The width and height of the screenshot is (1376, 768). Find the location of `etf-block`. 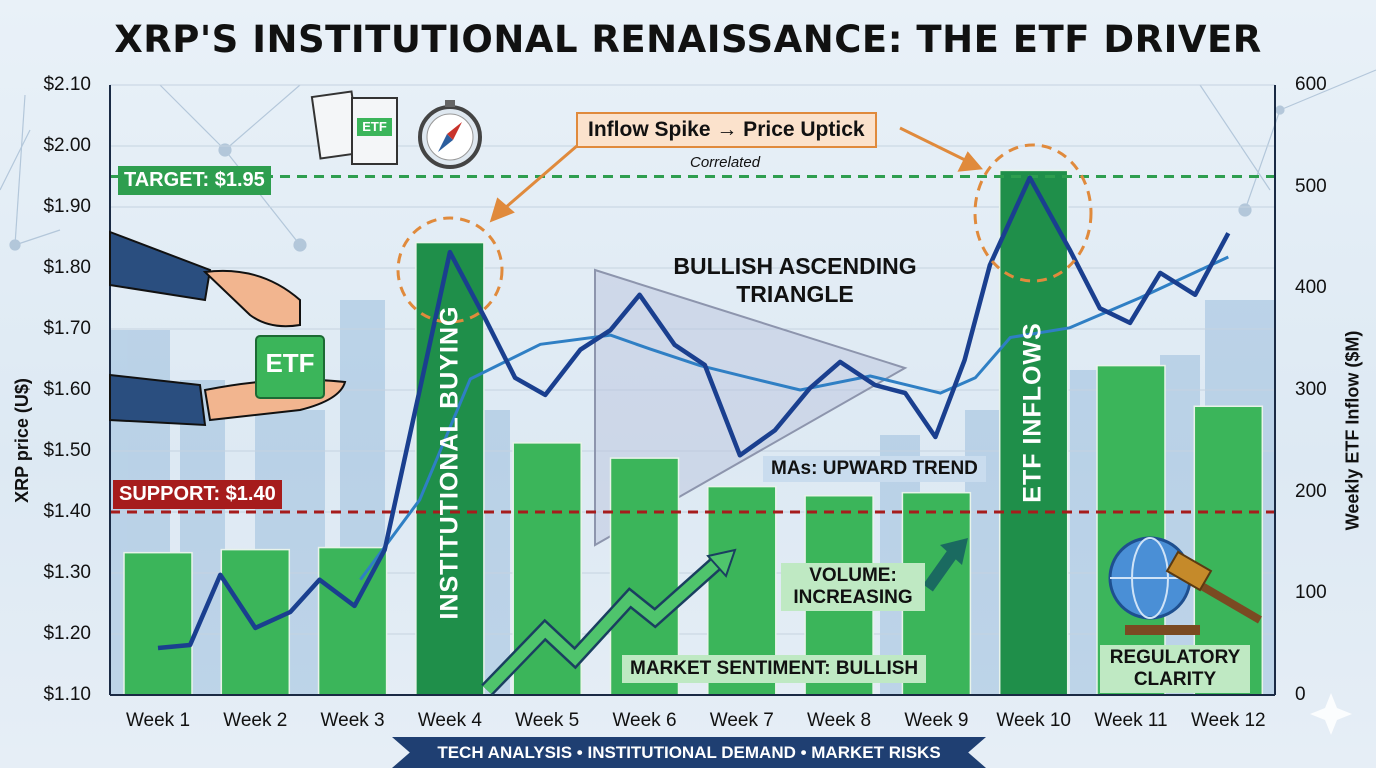

etf-block is located at coordinates (290, 367).